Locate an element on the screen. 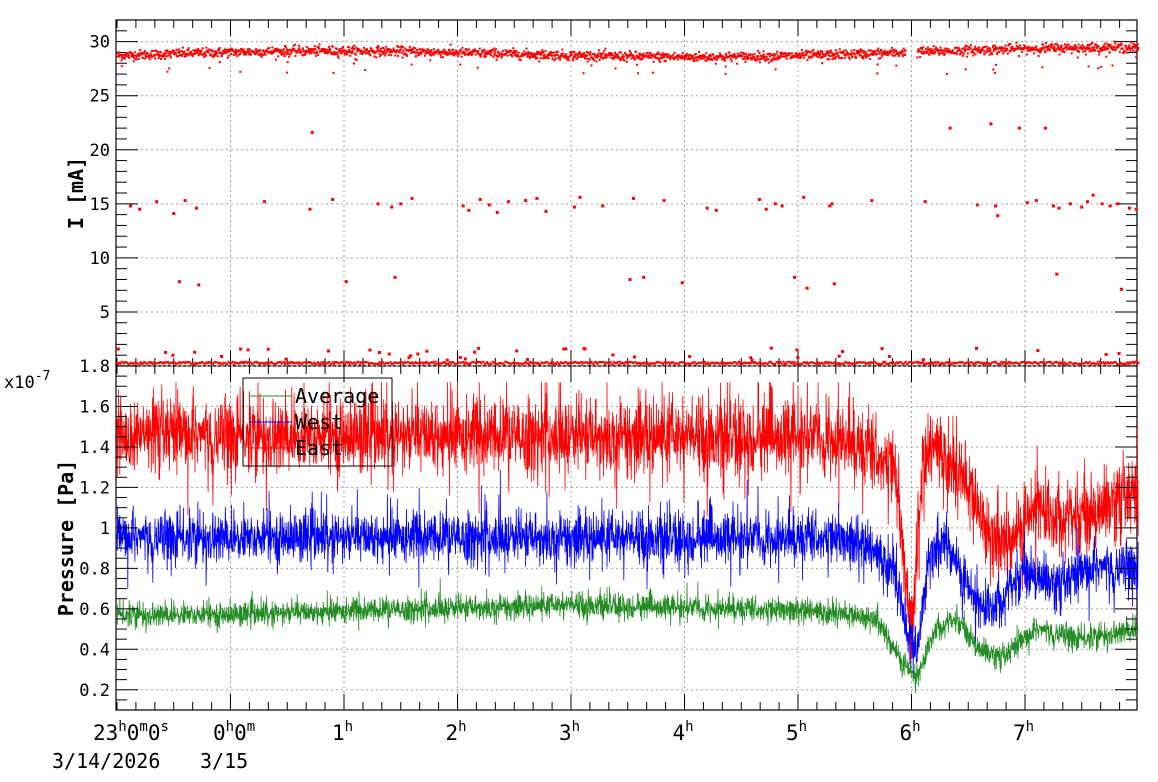 Image resolution: width=1158 pixels, height=782 pixels. current-y-tick-label: 30 is located at coordinates (100, 43).